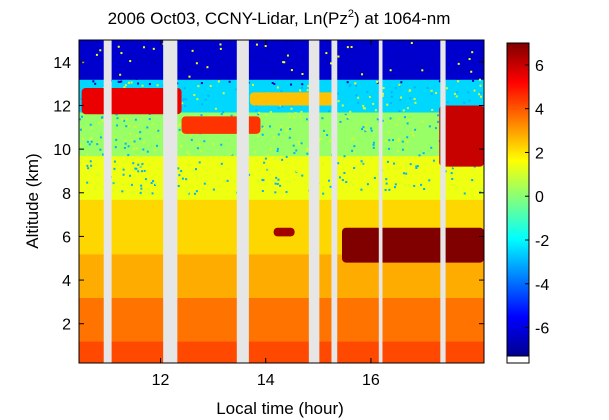  I want to click on colorbar-extension, so click(518, 359).